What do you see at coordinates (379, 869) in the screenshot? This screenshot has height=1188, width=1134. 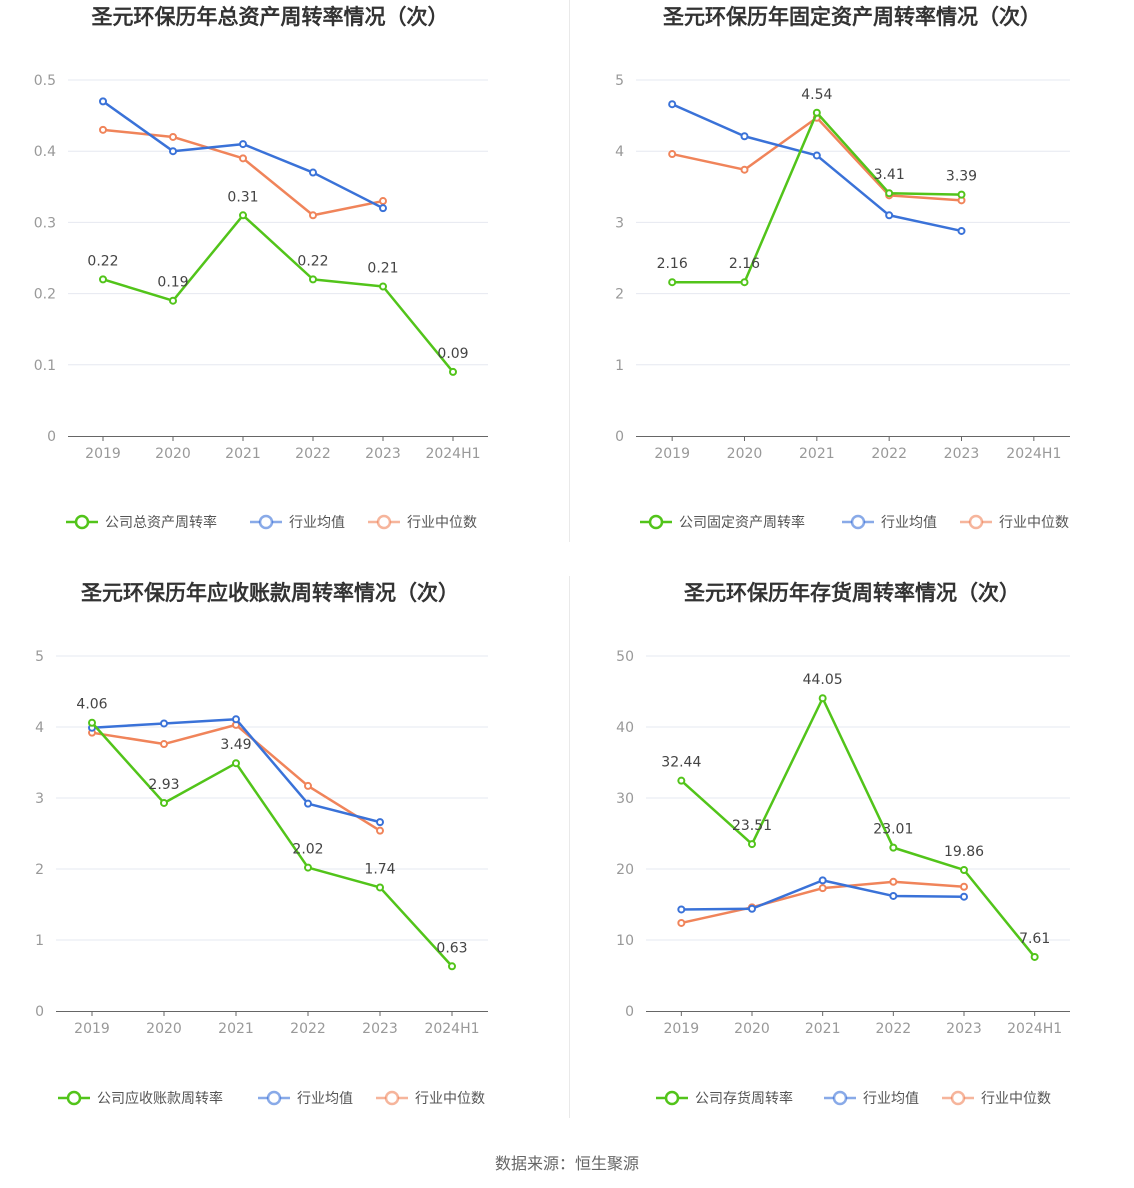 I see `data-label: 1.74` at bounding box center [379, 869].